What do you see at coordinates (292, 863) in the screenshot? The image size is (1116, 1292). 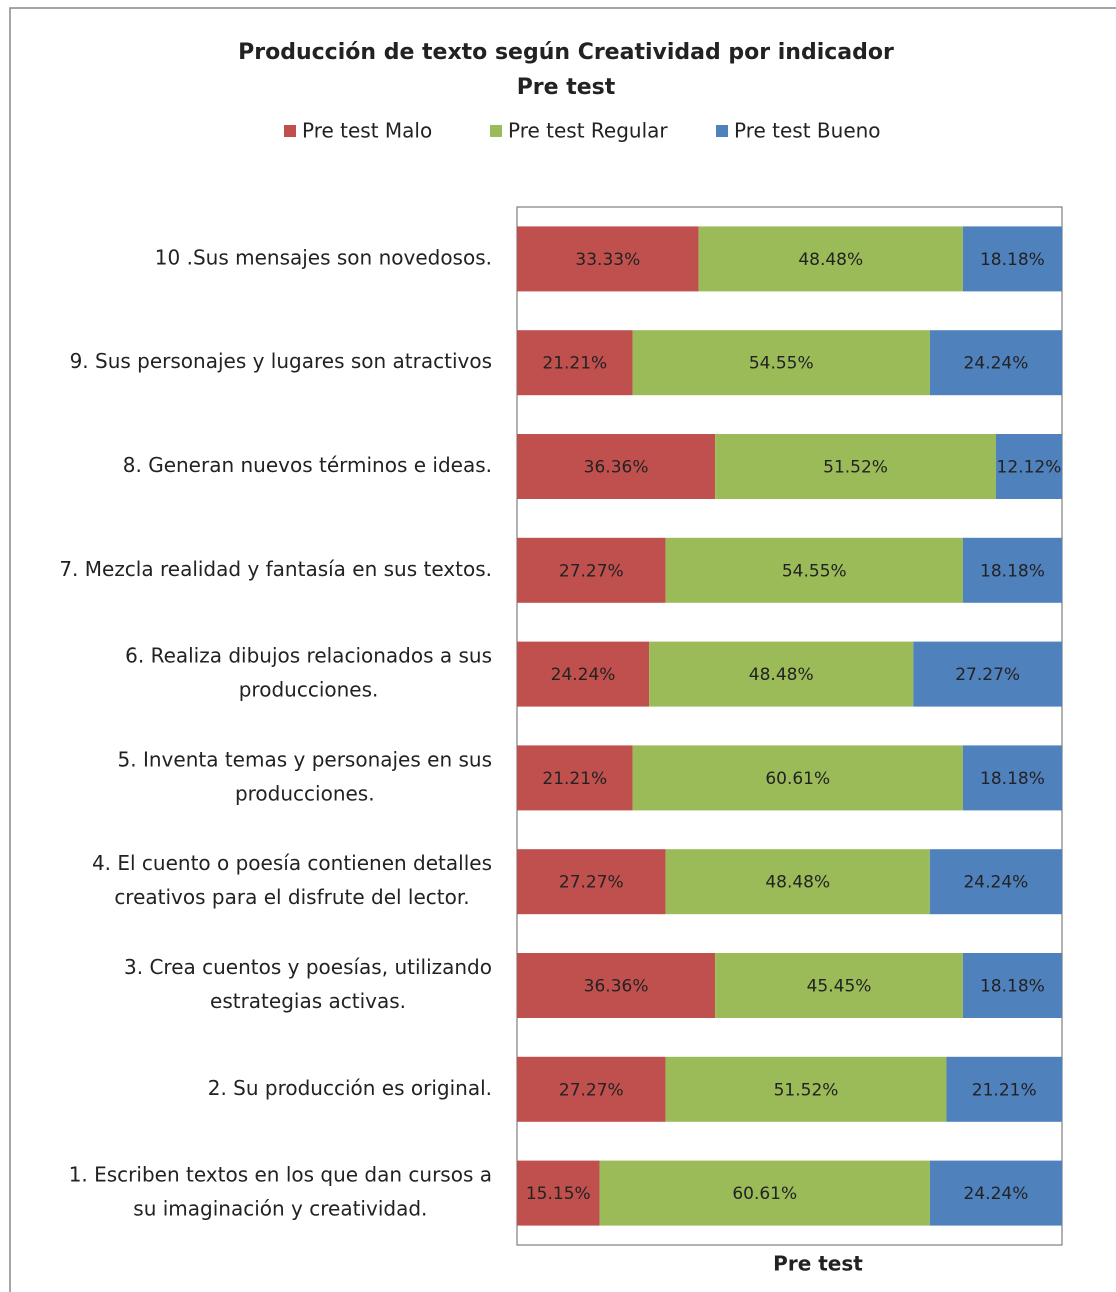 I see `y-tick-label: 4. El cuento o poesía contienen detalles` at bounding box center [292, 863].